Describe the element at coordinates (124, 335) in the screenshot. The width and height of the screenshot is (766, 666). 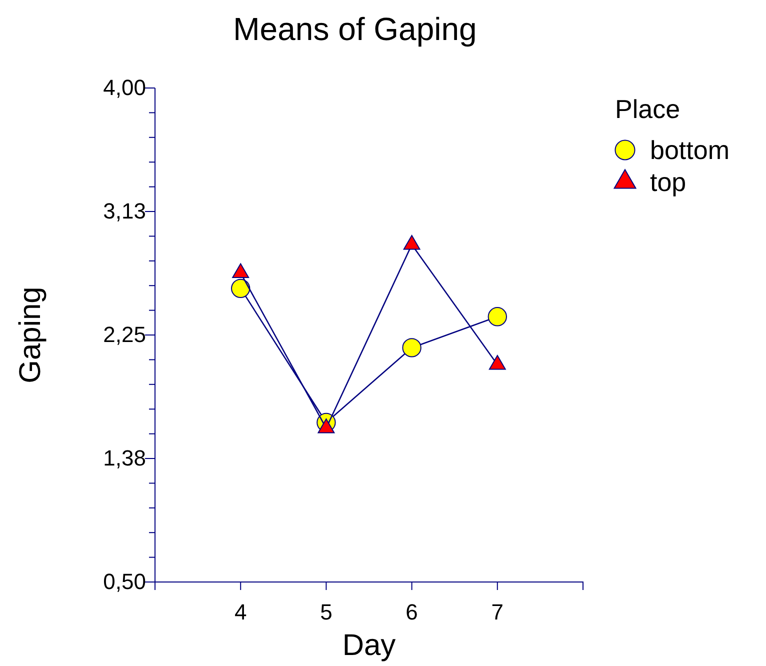
I see `y-tick-label: 2,25` at that location.